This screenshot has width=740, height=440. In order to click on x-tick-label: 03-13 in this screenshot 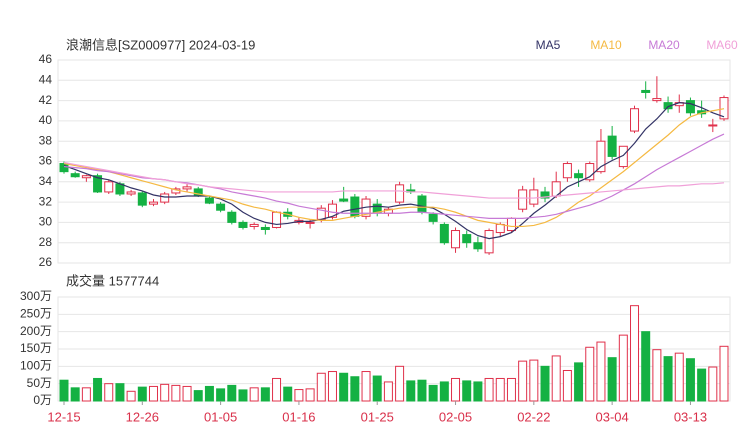, I will do `click(690, 416)`.